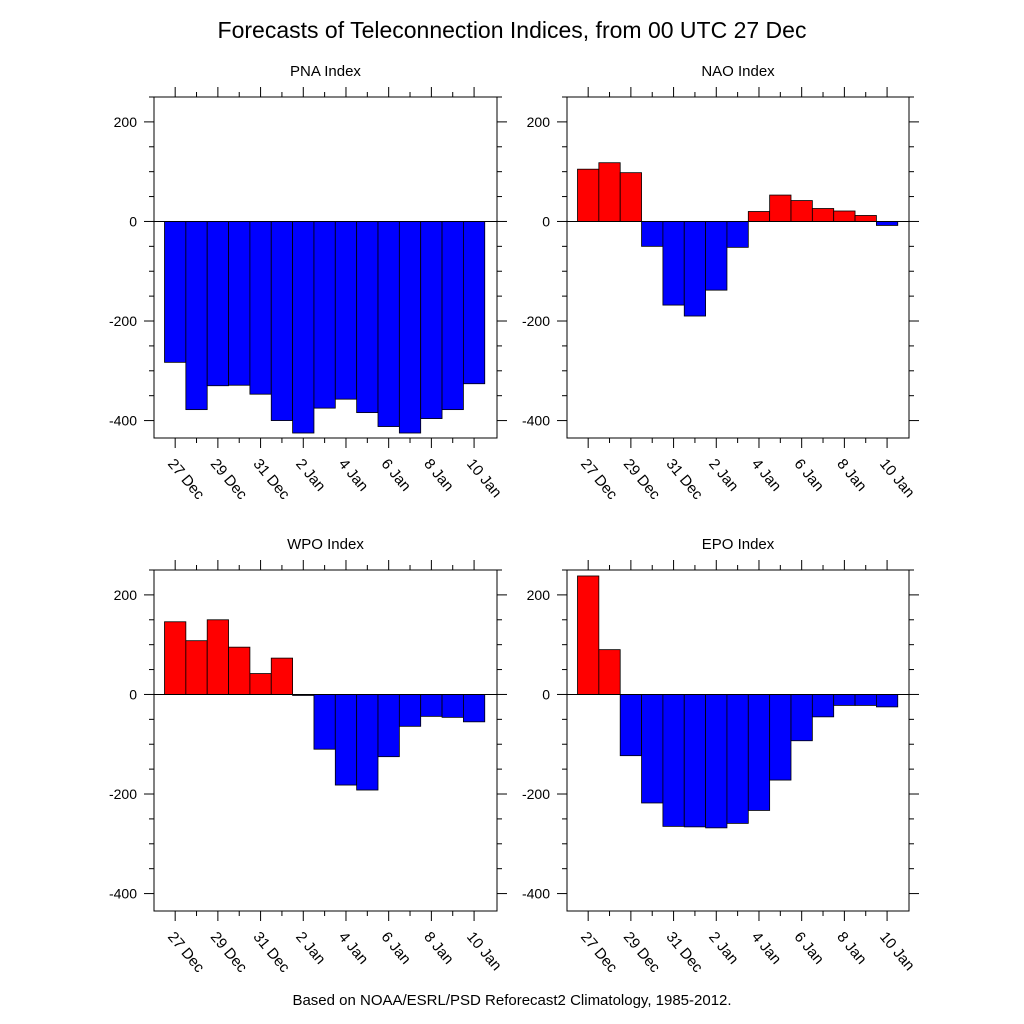  I want to click on nao-xtick-label: 6 Jan, so click(809, 475).